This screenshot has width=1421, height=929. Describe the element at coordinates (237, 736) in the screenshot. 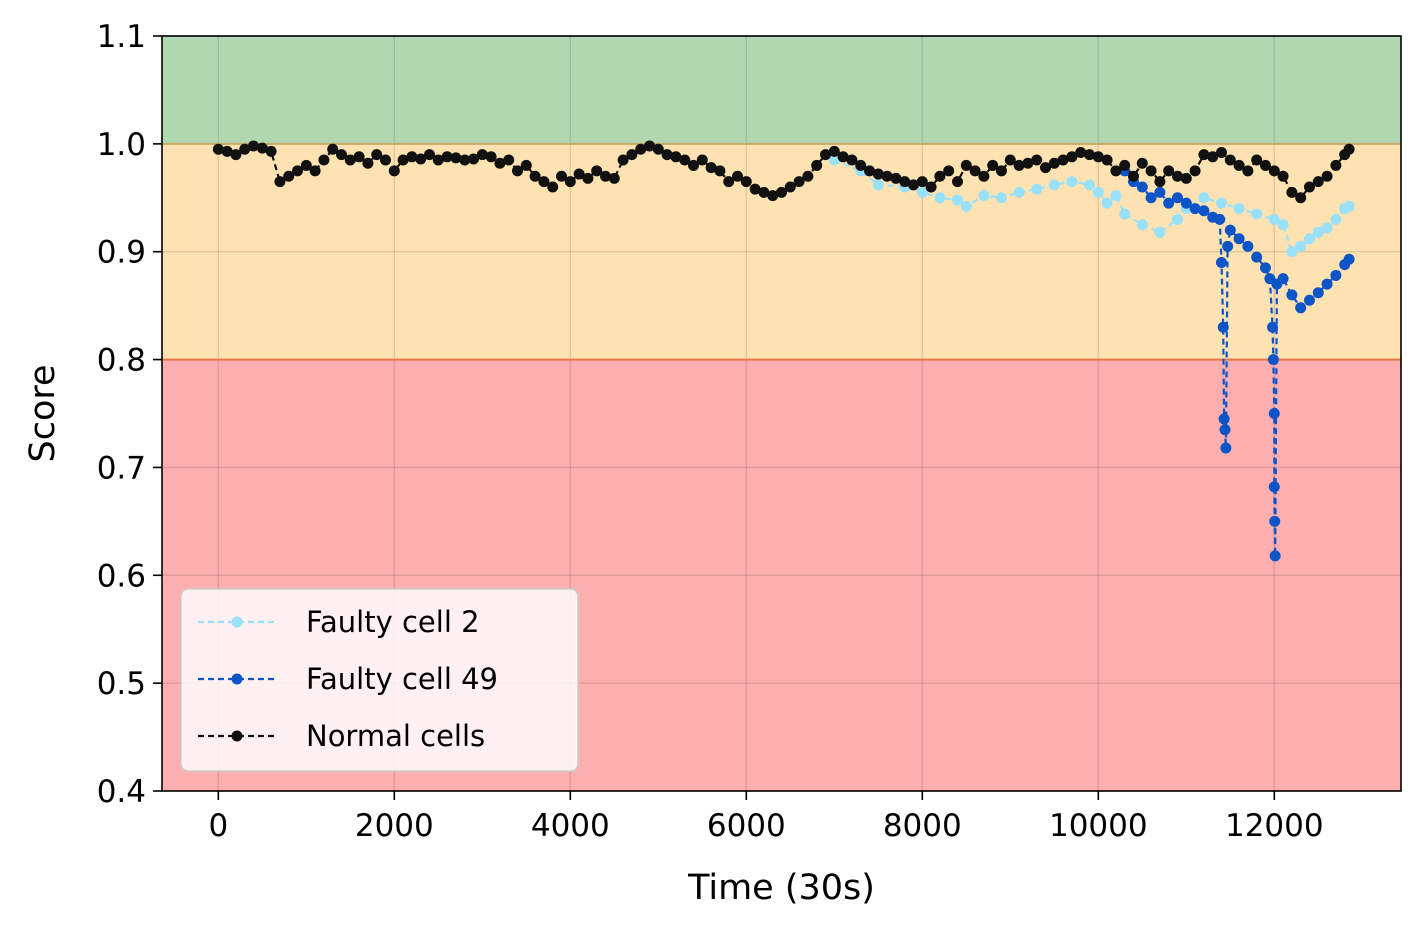

I see `legend-swatch-marker` at that location.